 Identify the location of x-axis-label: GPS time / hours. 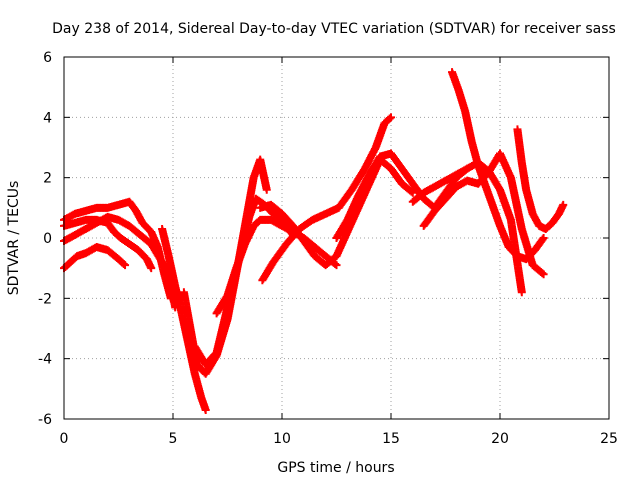
(335, 468).